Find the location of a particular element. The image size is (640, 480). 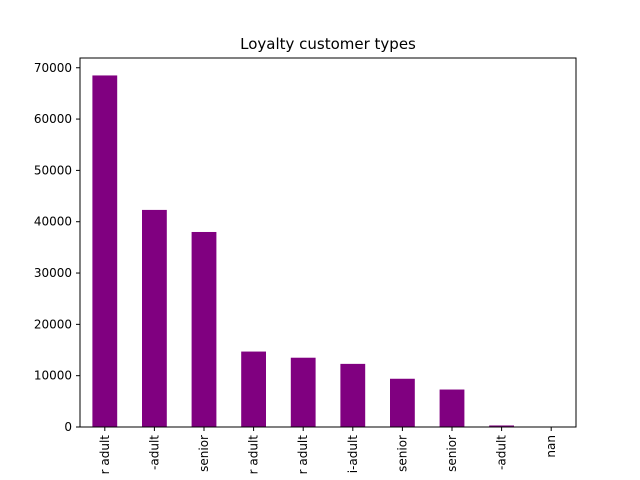

y-tick-label: 30000 is located at coordinates (53, 273).